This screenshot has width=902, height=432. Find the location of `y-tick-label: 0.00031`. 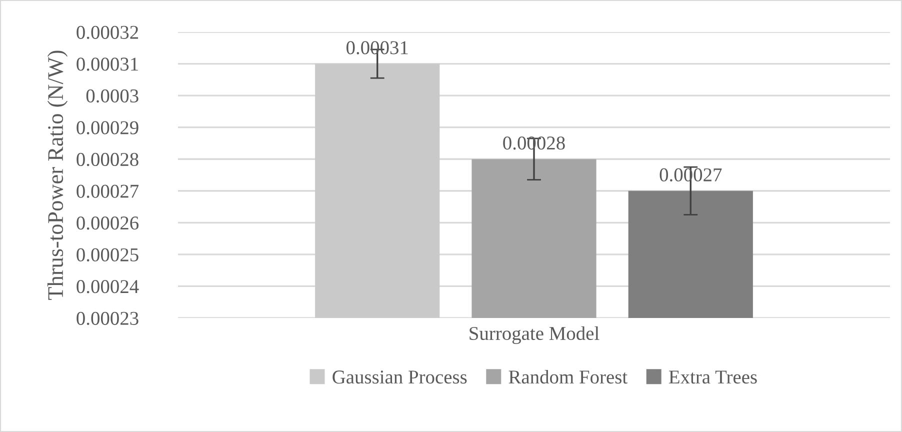

y-tick-label: 0.00031 is located at coordinates (107, 64).